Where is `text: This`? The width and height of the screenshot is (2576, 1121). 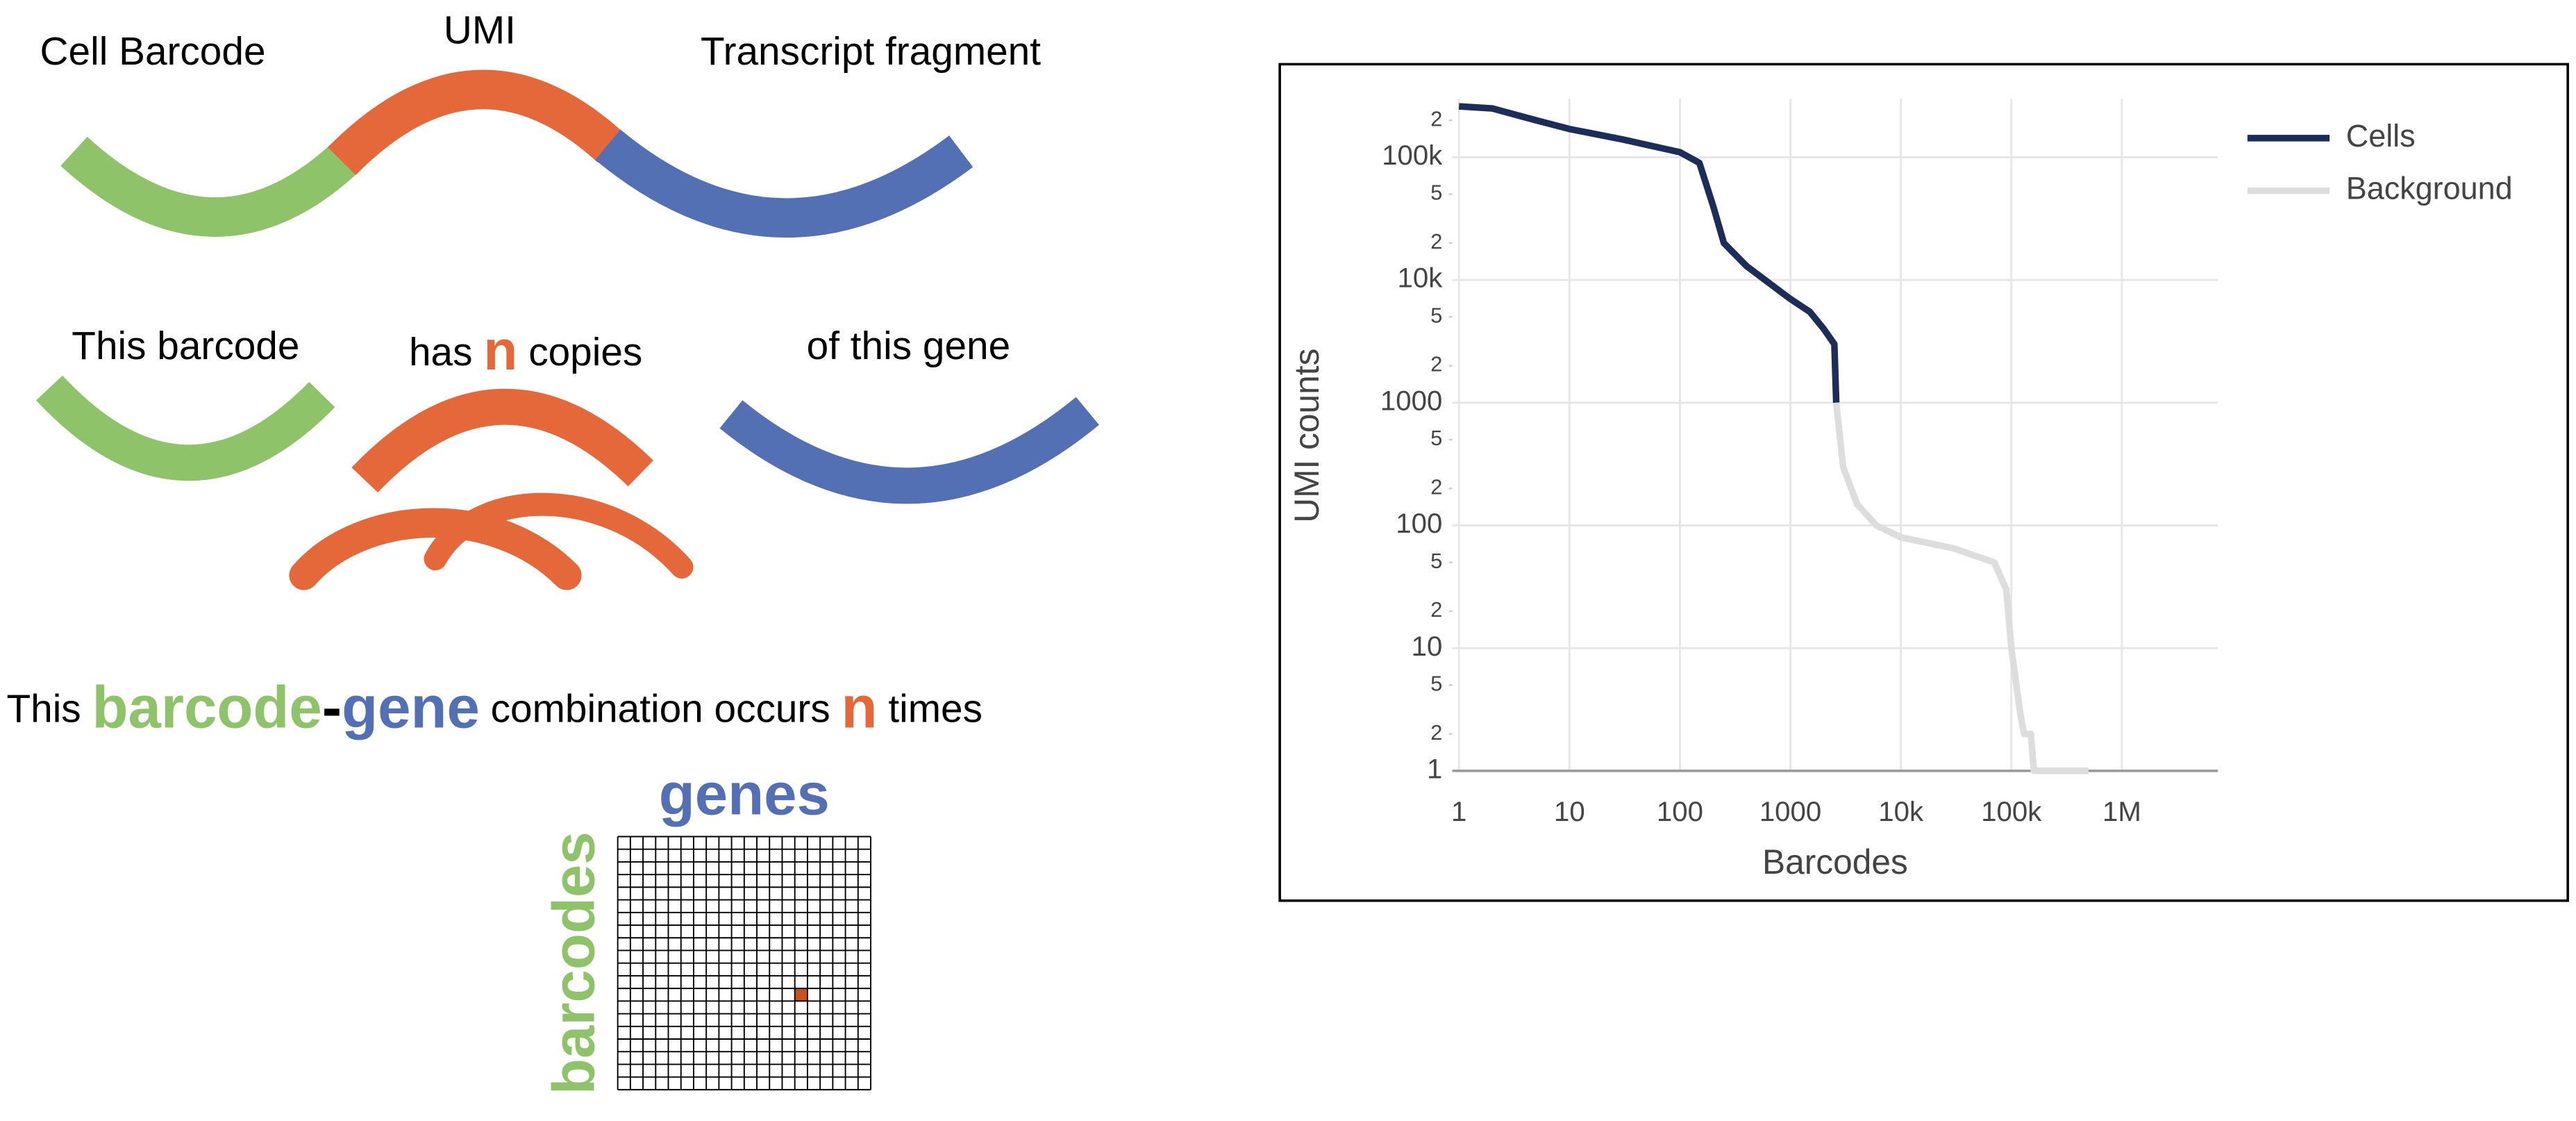
text: This is located at coordinates (43, 709).